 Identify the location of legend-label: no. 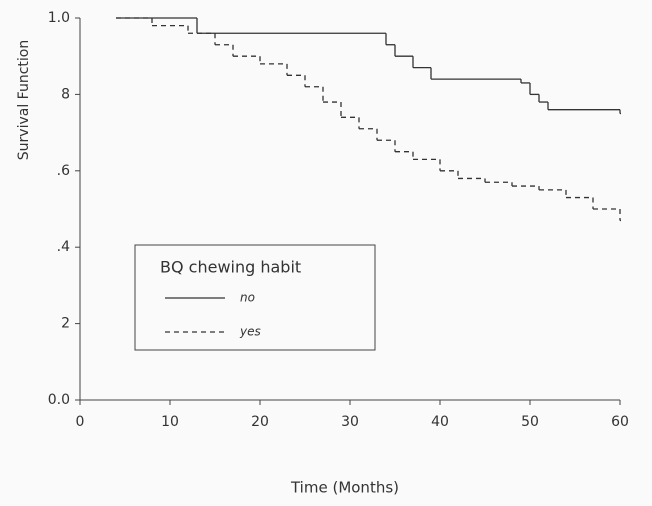
(247, 298).